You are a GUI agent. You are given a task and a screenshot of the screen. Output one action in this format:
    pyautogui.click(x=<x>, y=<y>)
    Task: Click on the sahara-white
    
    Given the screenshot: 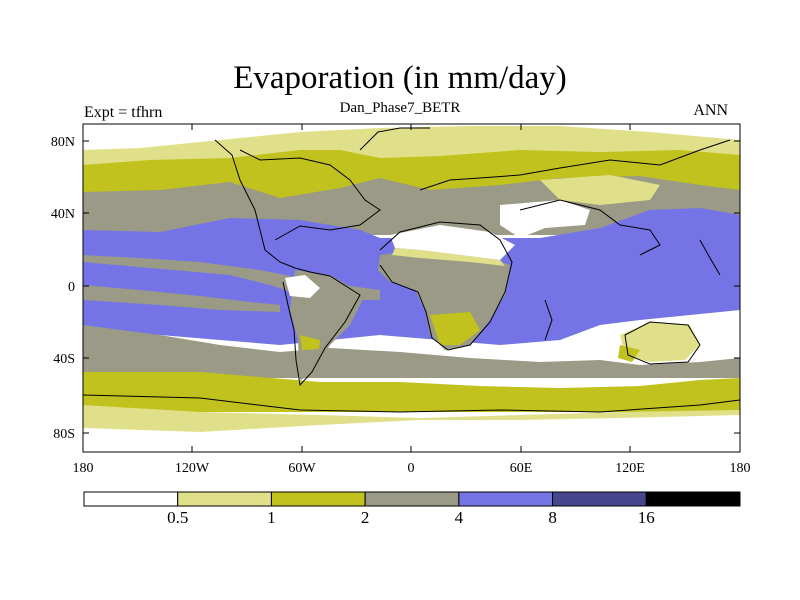 What is the action you would take?
    pyautogui.click(x=452, y=242)
    